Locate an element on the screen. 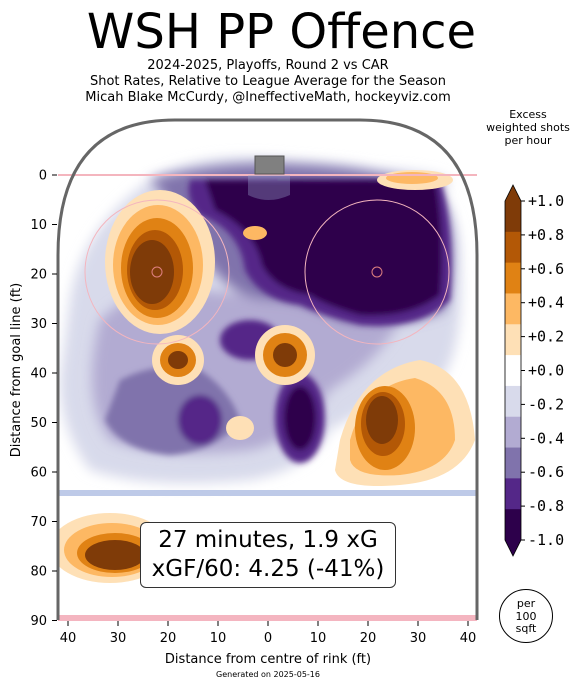  colorbar-label: +0.2 is located at coordinates (546, 337).